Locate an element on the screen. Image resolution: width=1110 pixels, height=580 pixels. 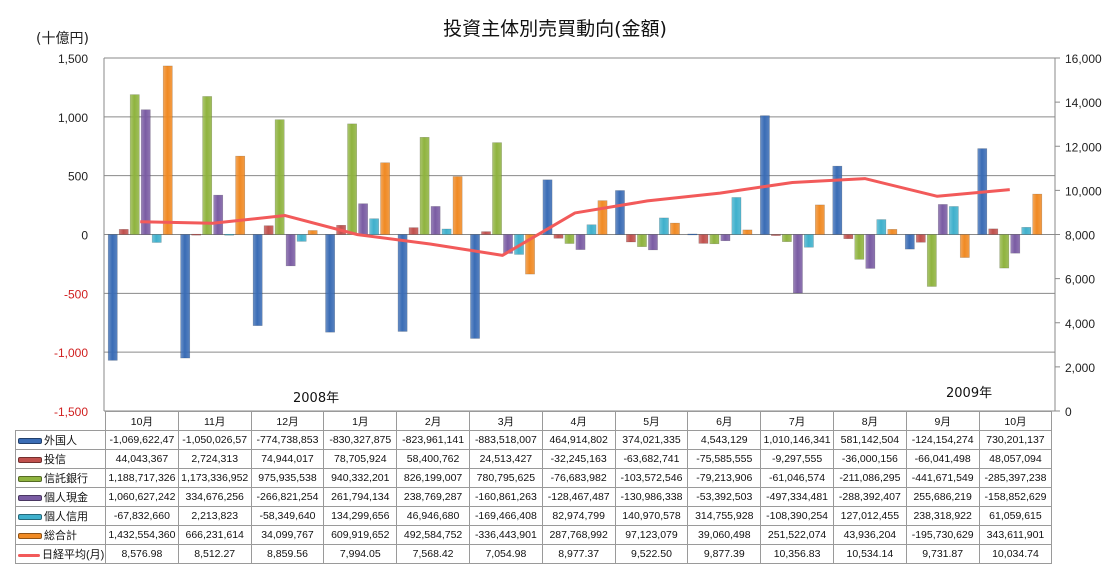
bar-信託銀行-11月 is located at coordinates (207, 165).